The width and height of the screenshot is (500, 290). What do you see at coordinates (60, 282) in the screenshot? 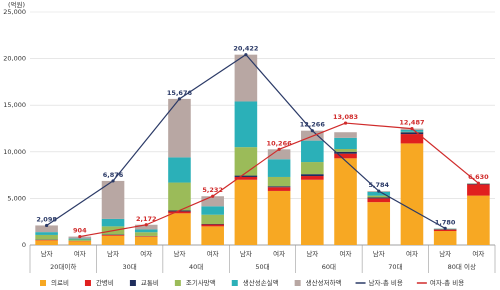
I see `legend-label: 의료비` at bounding box center [60, 282].